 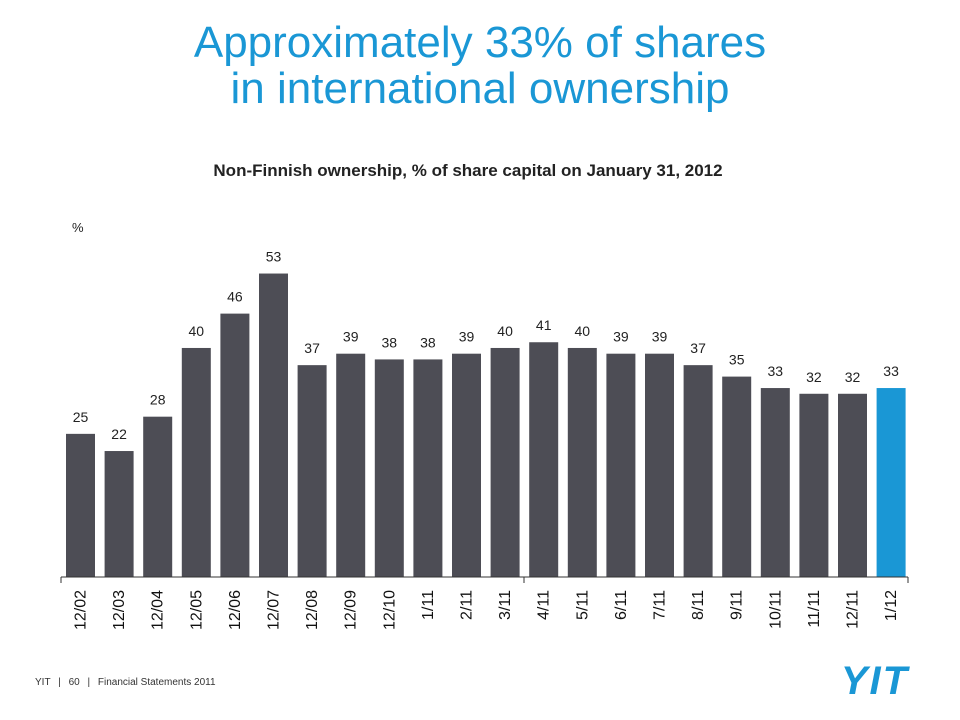 I want to click on x-tick-label: 12/02, so click(x=81, y=610).